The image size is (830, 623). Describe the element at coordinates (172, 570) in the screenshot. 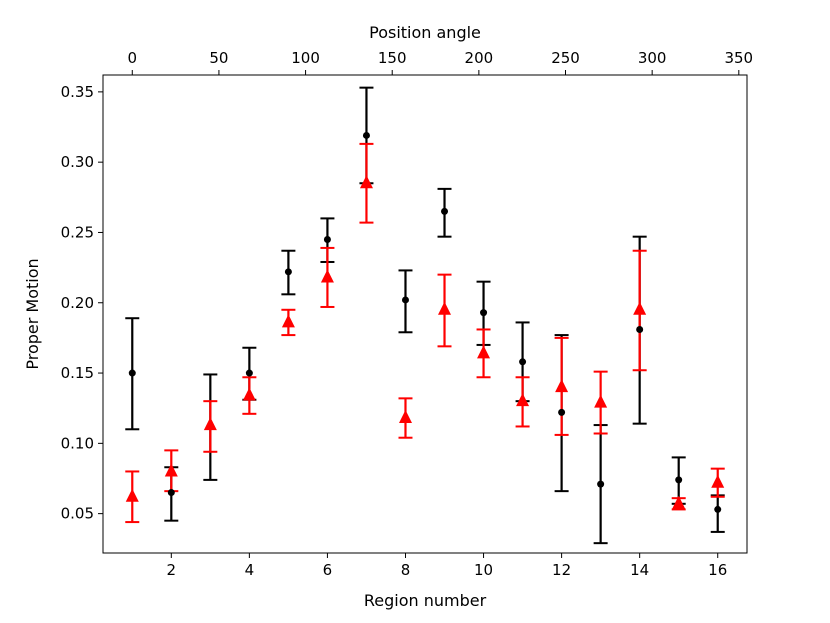

I see `x-tick-label: 2` at that location.